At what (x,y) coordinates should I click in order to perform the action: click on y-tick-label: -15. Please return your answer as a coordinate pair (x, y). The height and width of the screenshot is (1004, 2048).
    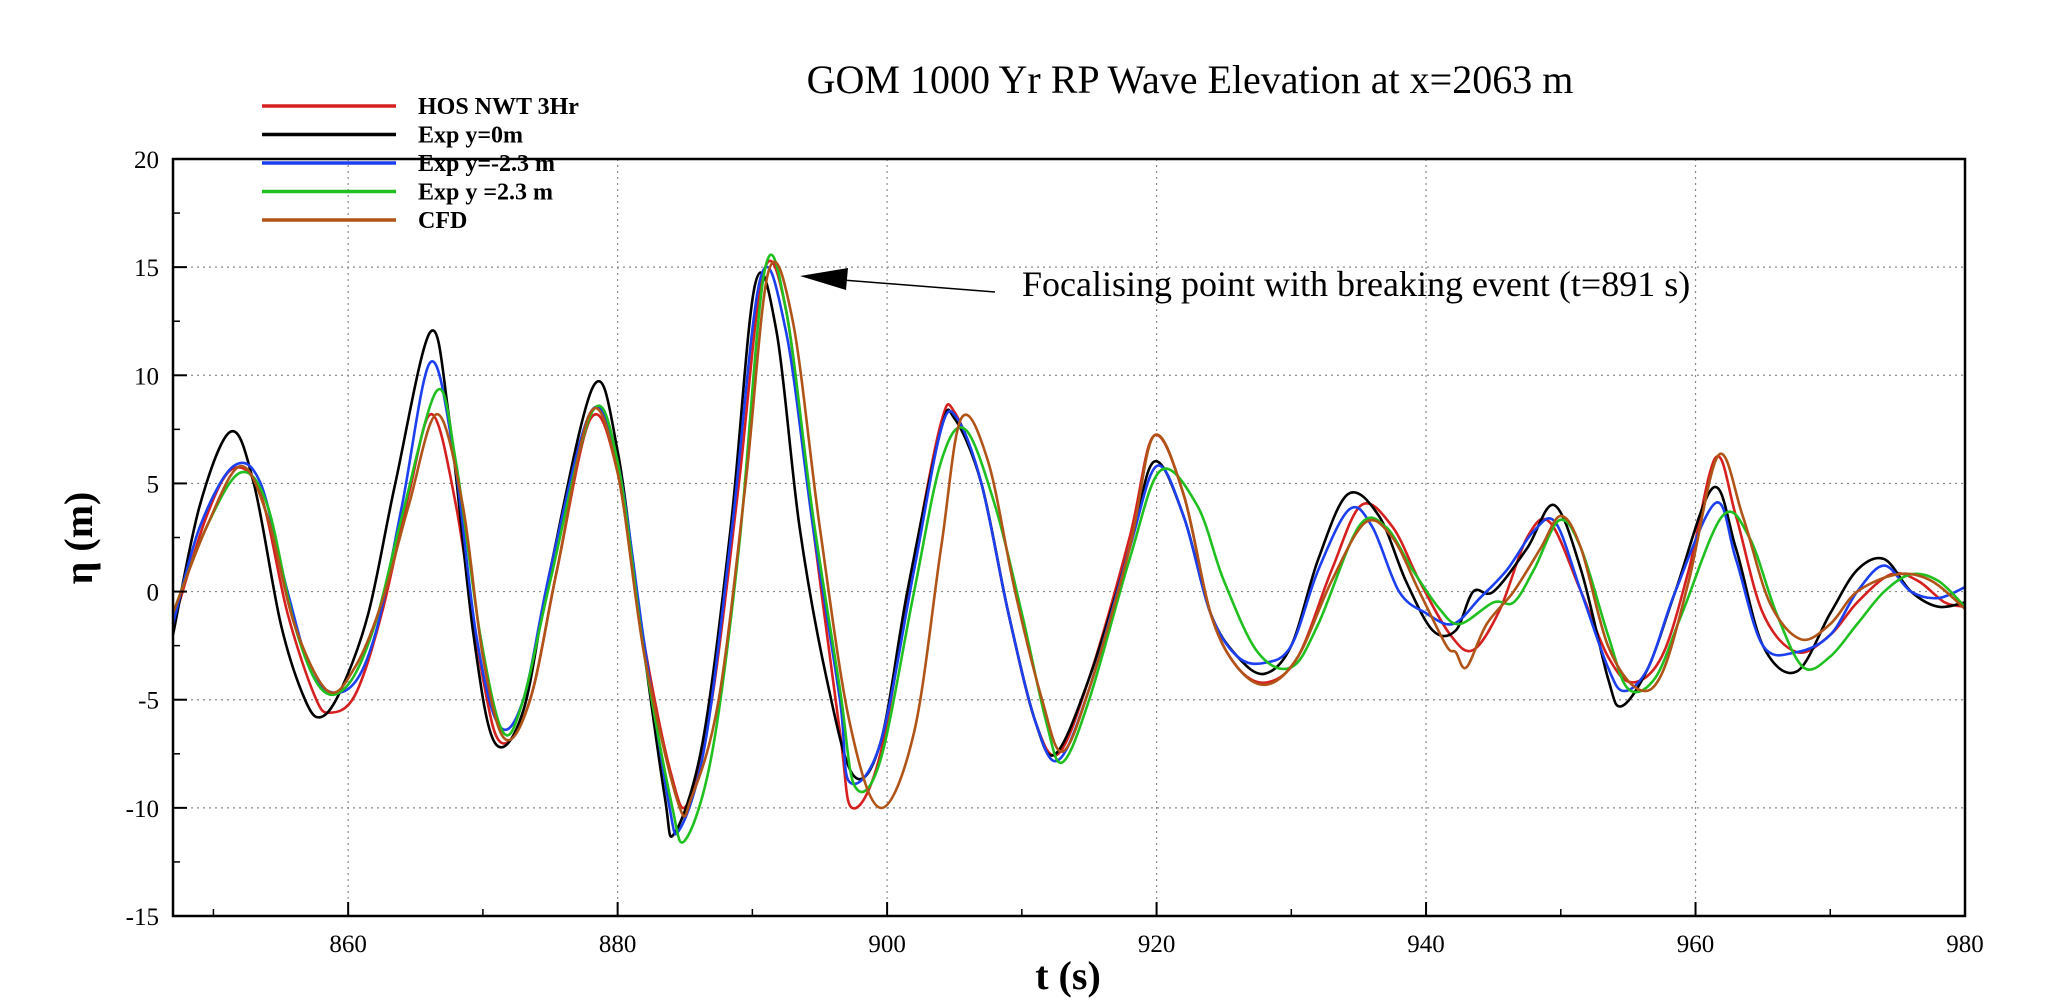
    Looking at the image, I should click on (142, 917).